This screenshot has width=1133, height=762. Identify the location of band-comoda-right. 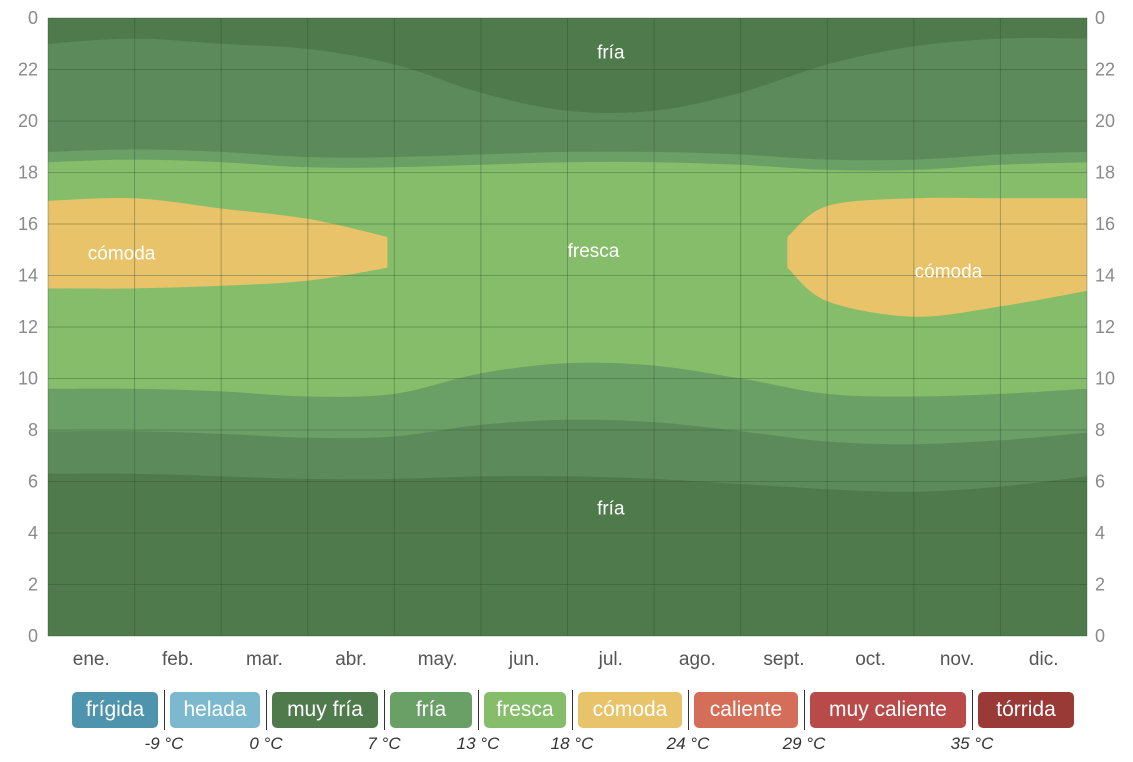
(937, 257).